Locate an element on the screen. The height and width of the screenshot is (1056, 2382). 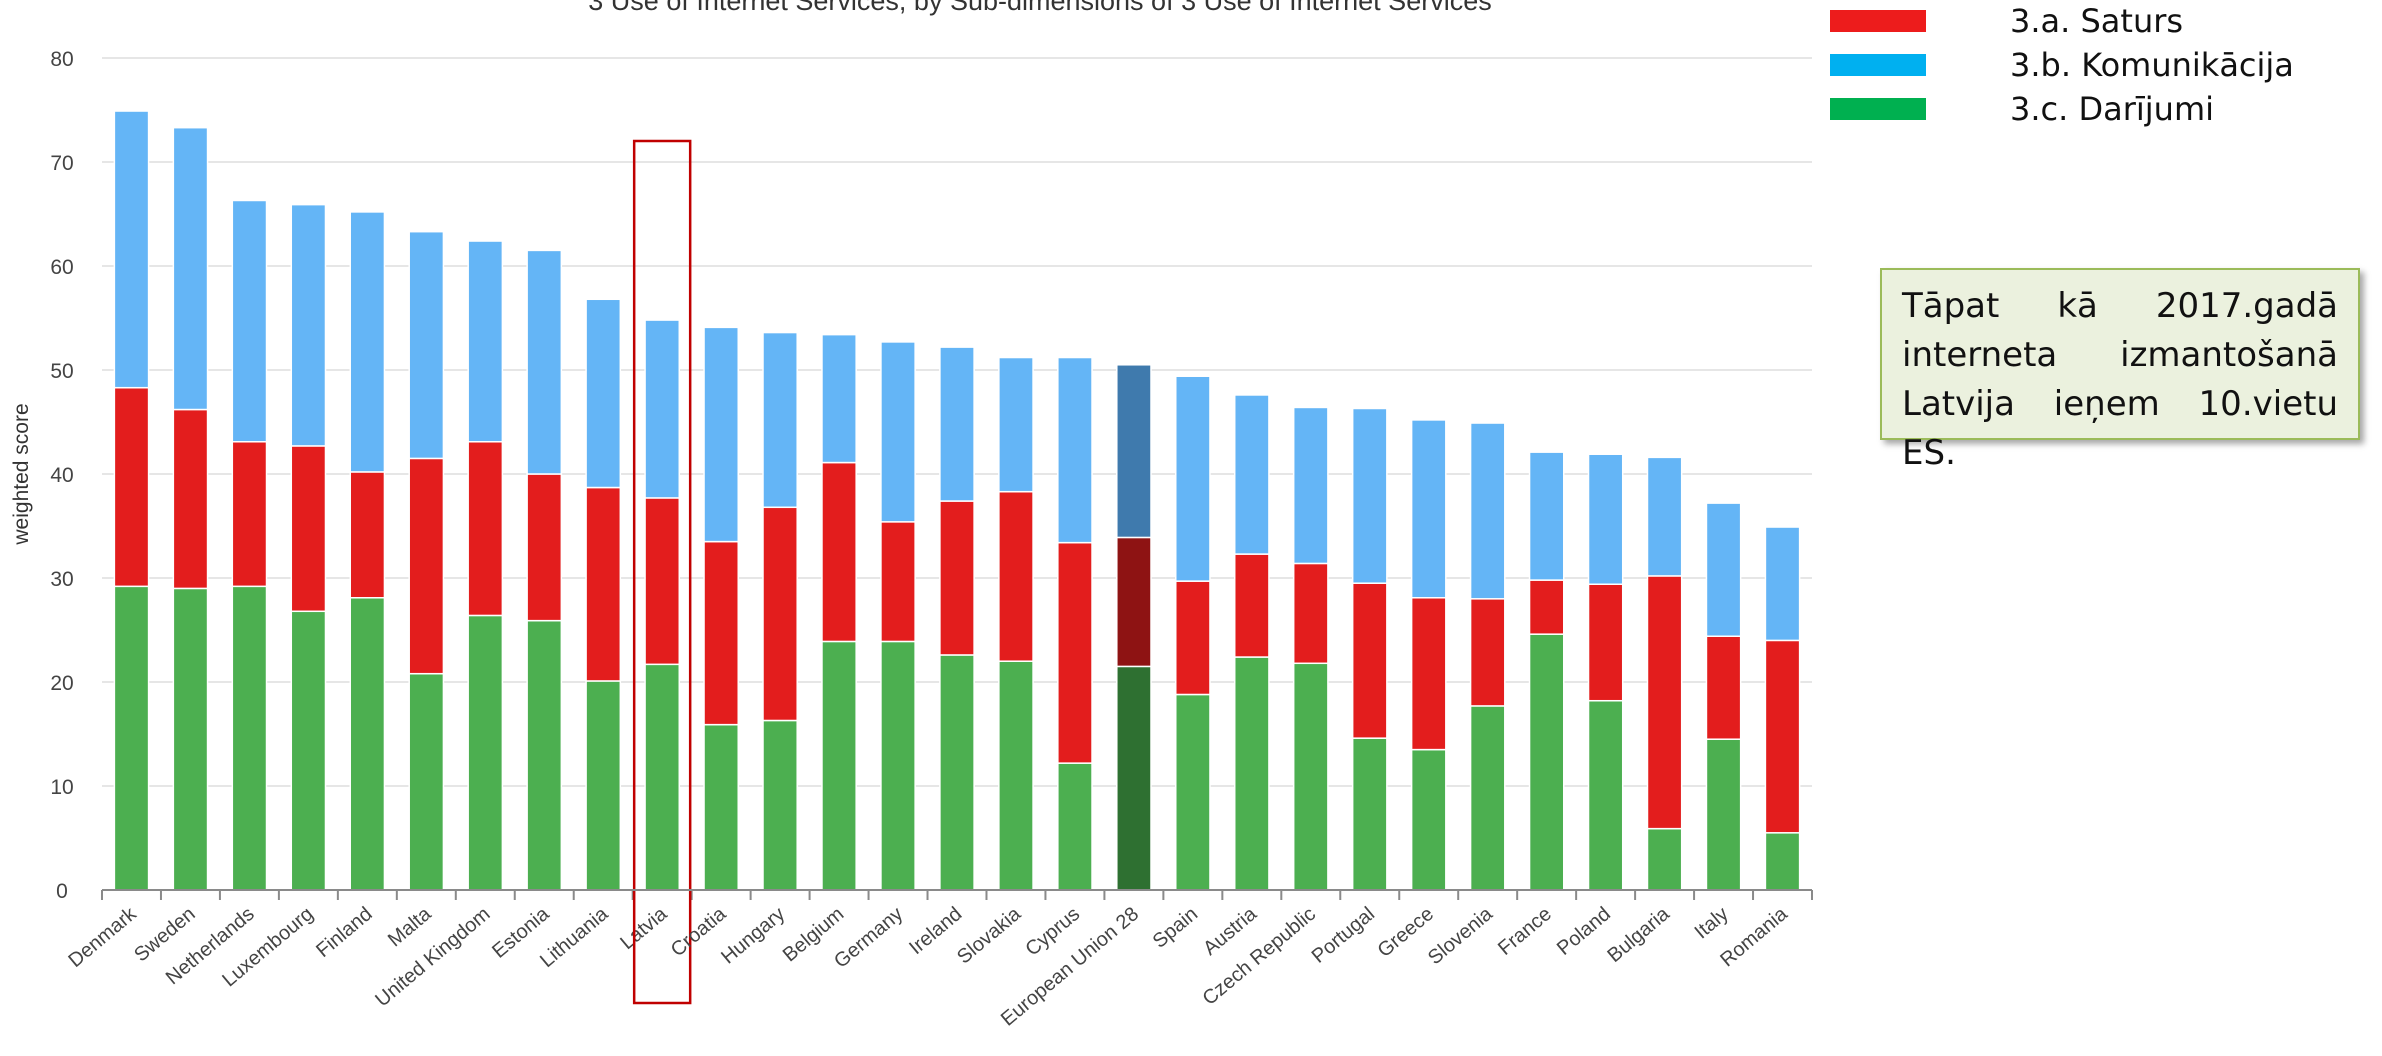
y-tick-label: 10 is located at coordinates (61, 787).